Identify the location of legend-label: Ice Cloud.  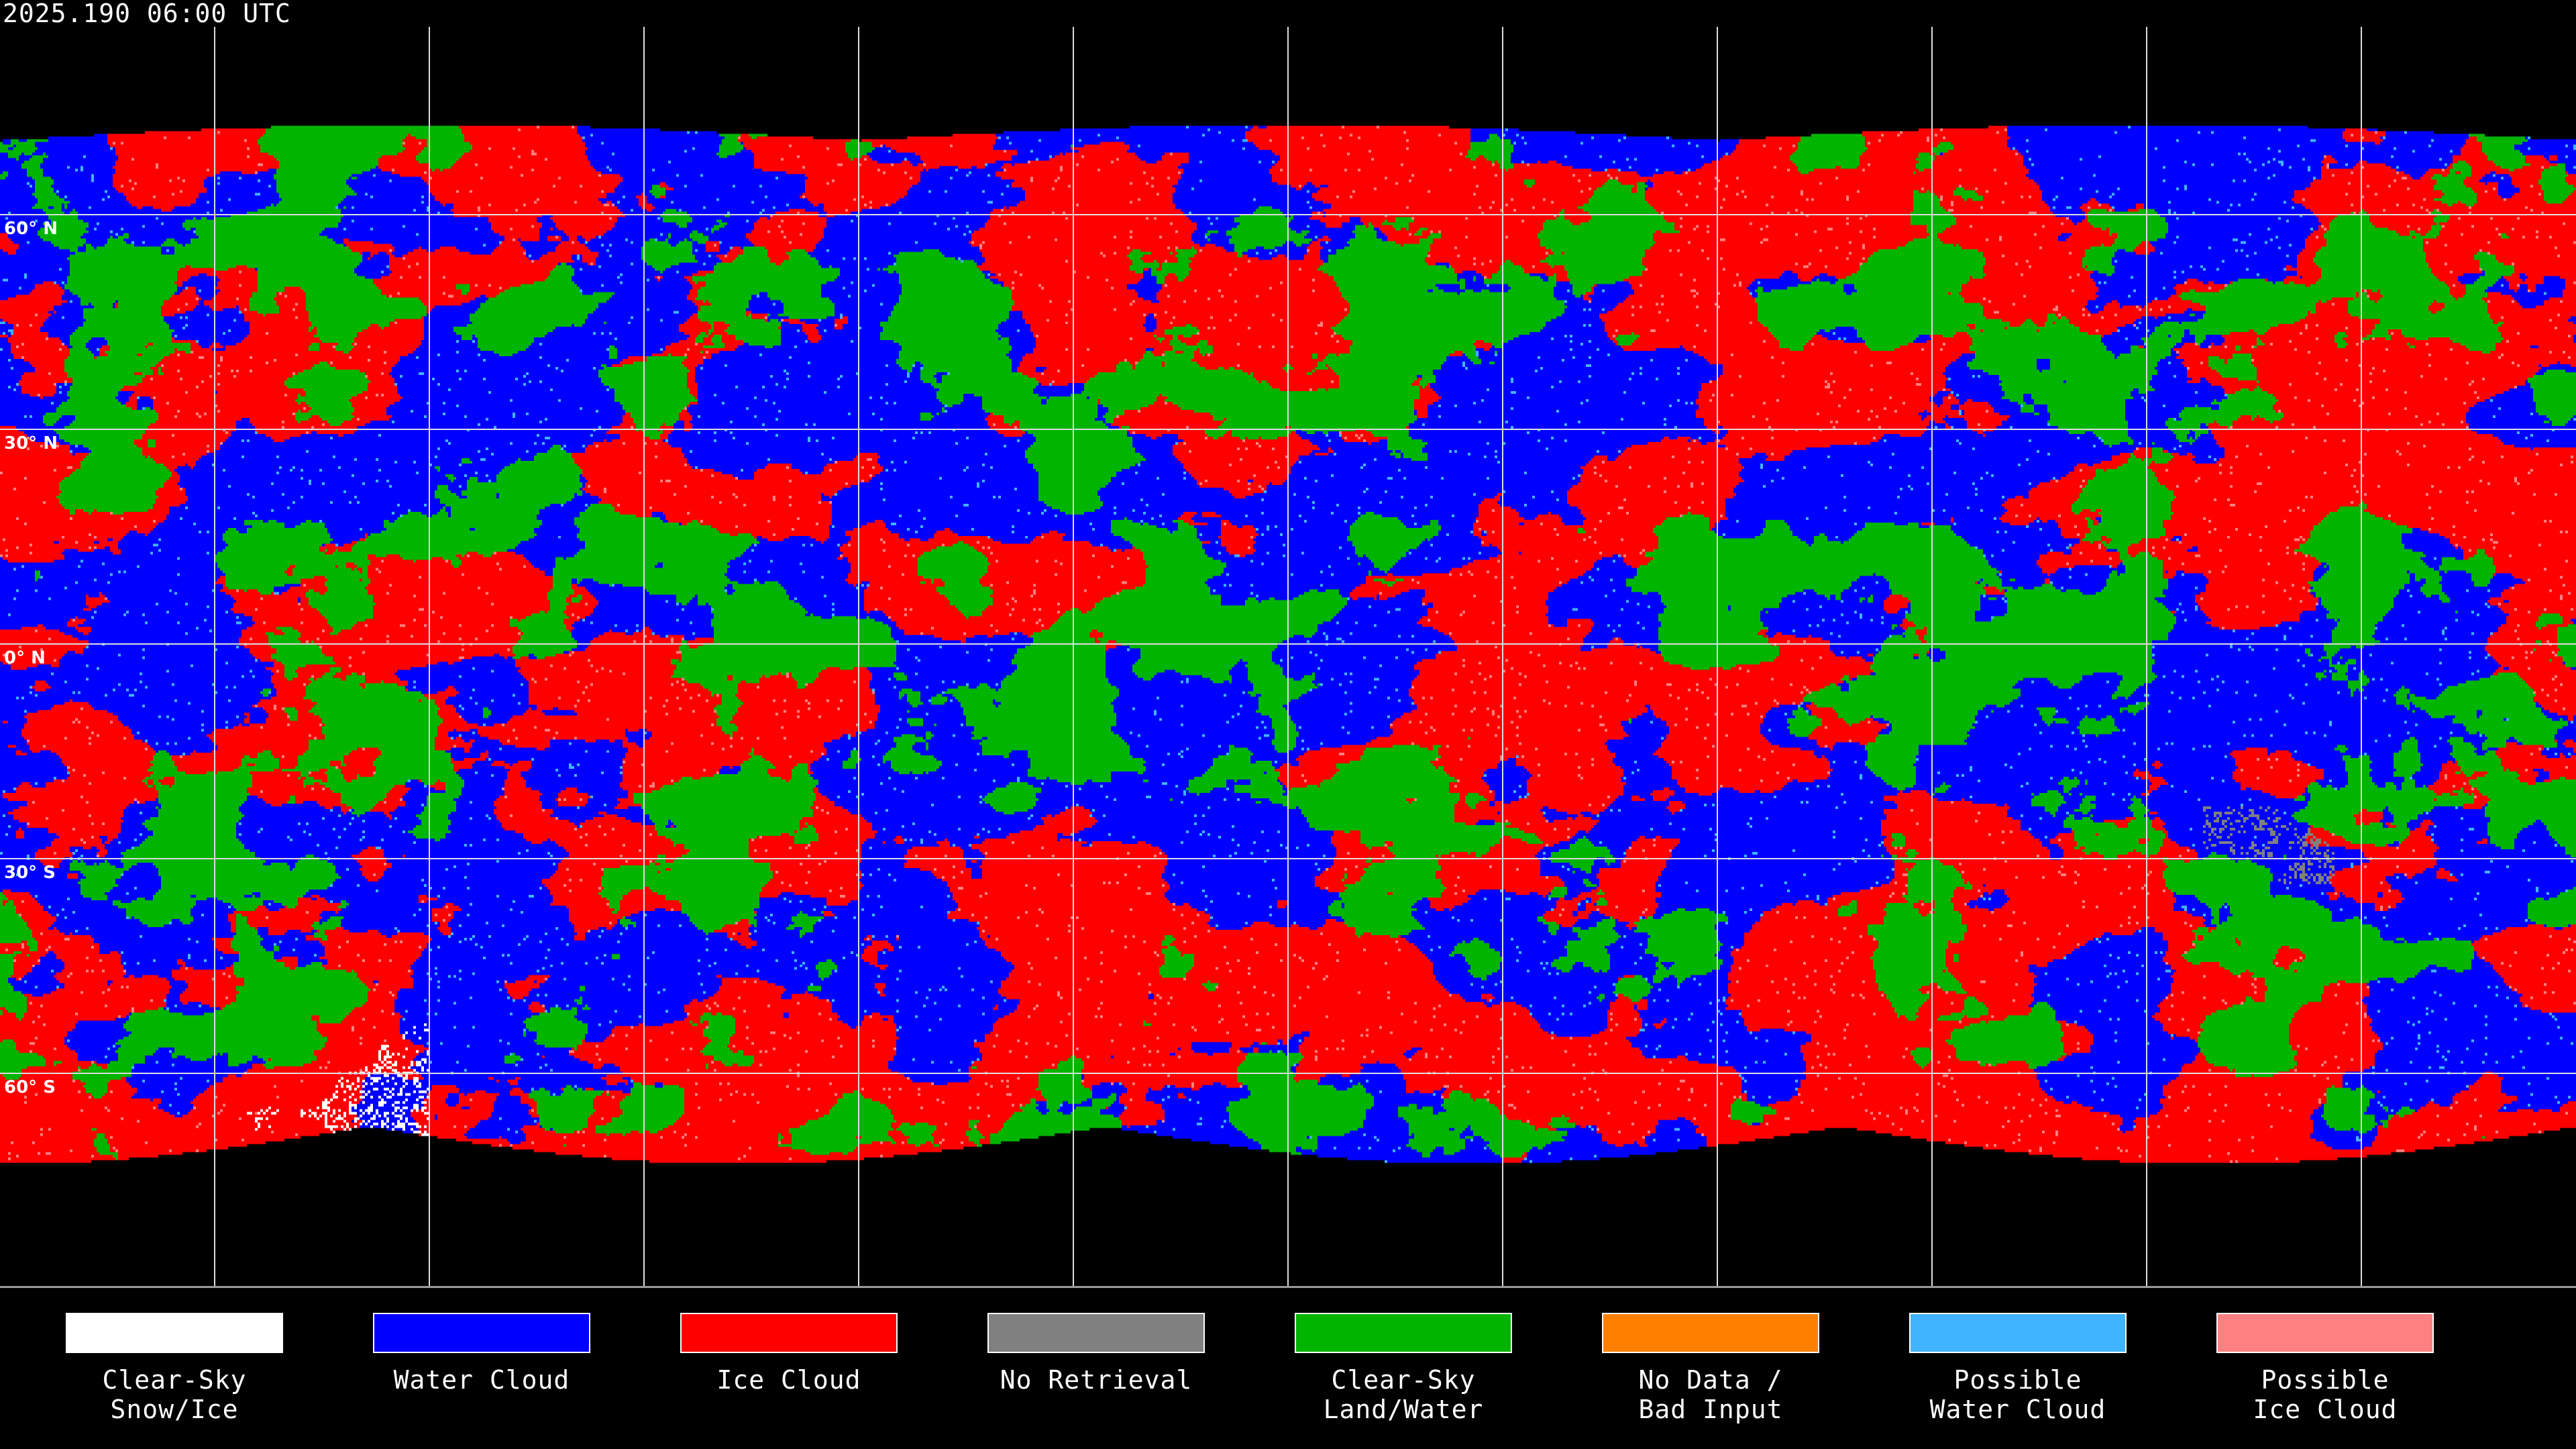
(788, 1380).